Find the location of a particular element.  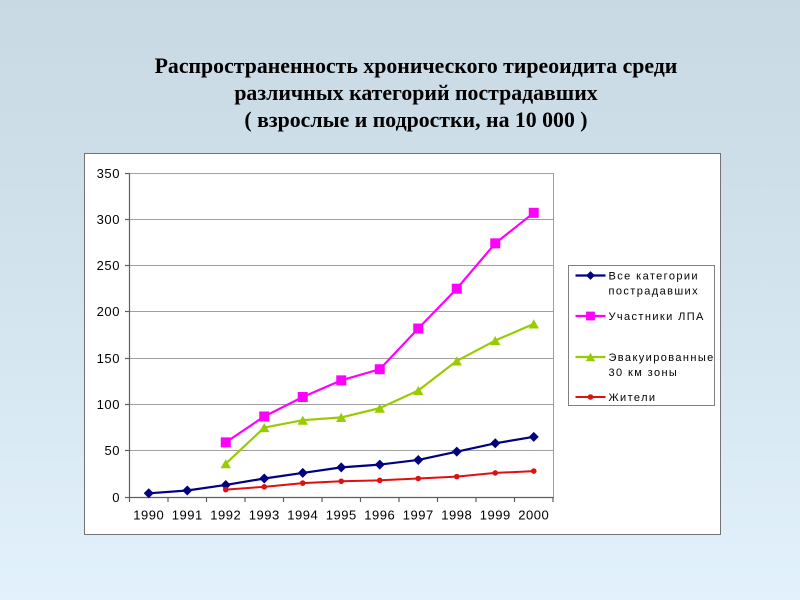

svg-text: 350 is located at coordinates (108, 173).